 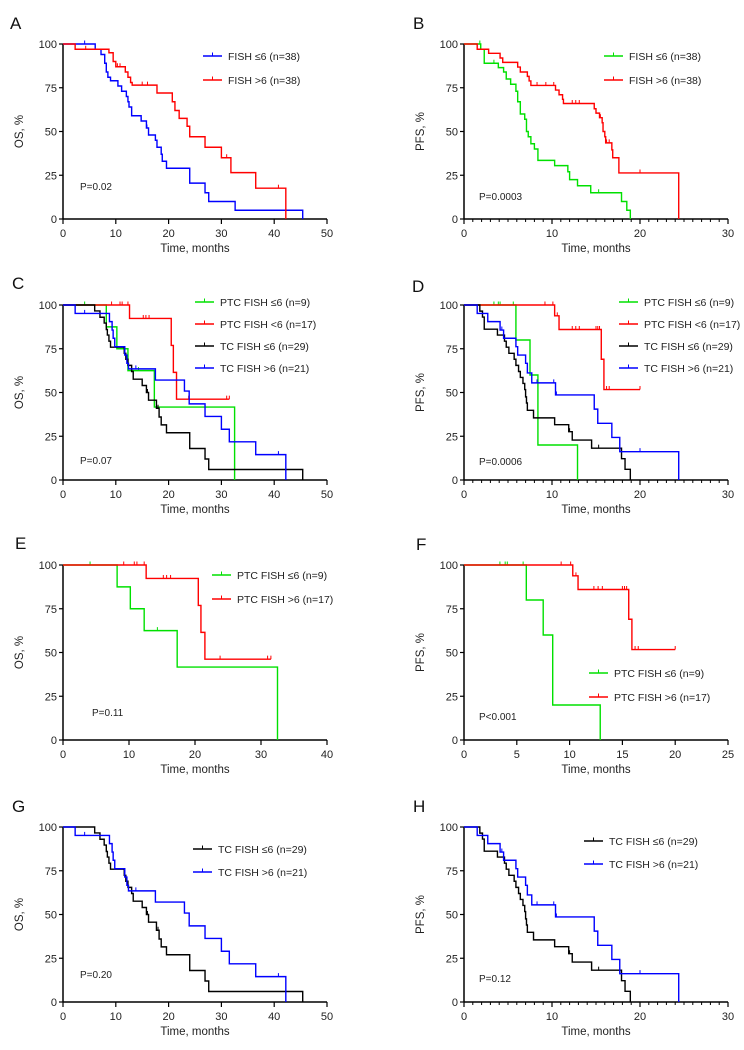 What do you see at coordinates (495, 979) in the screenshot?
I see `p-value: P=0.12` at bounding box center [495, 979].